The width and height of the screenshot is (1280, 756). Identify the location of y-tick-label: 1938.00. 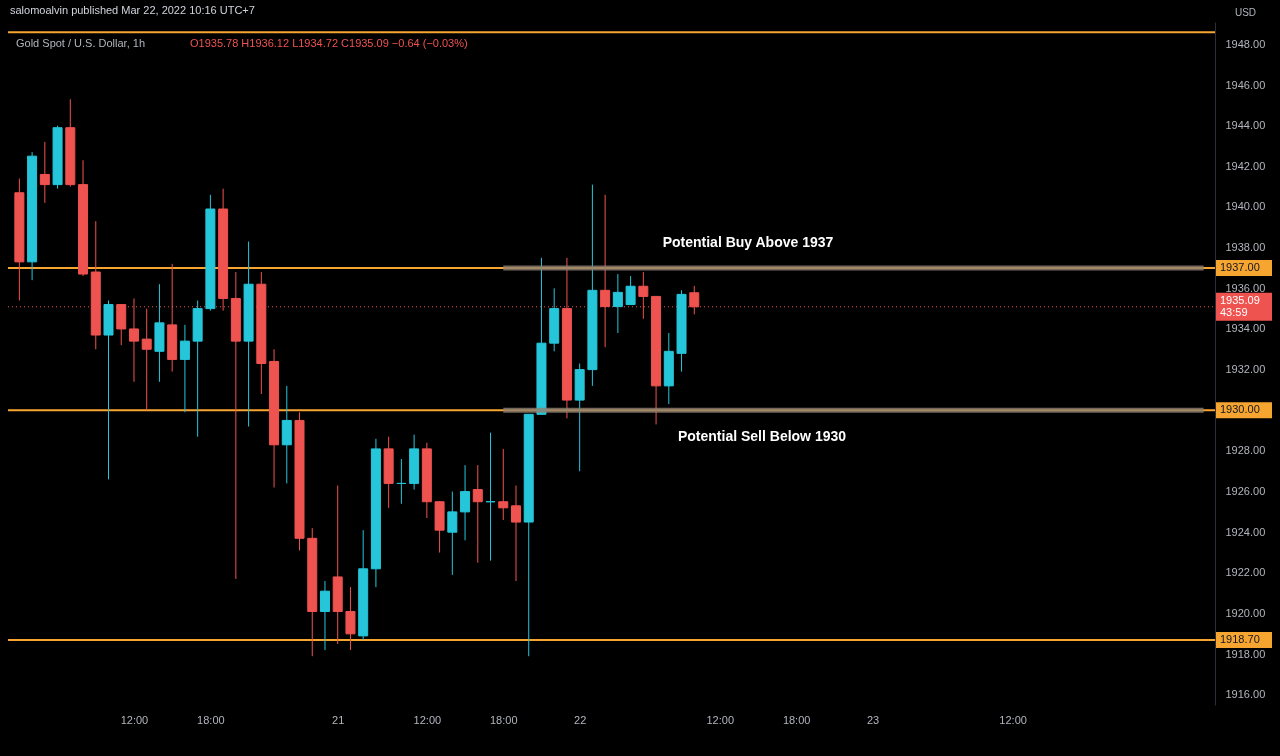
(1245, 247).